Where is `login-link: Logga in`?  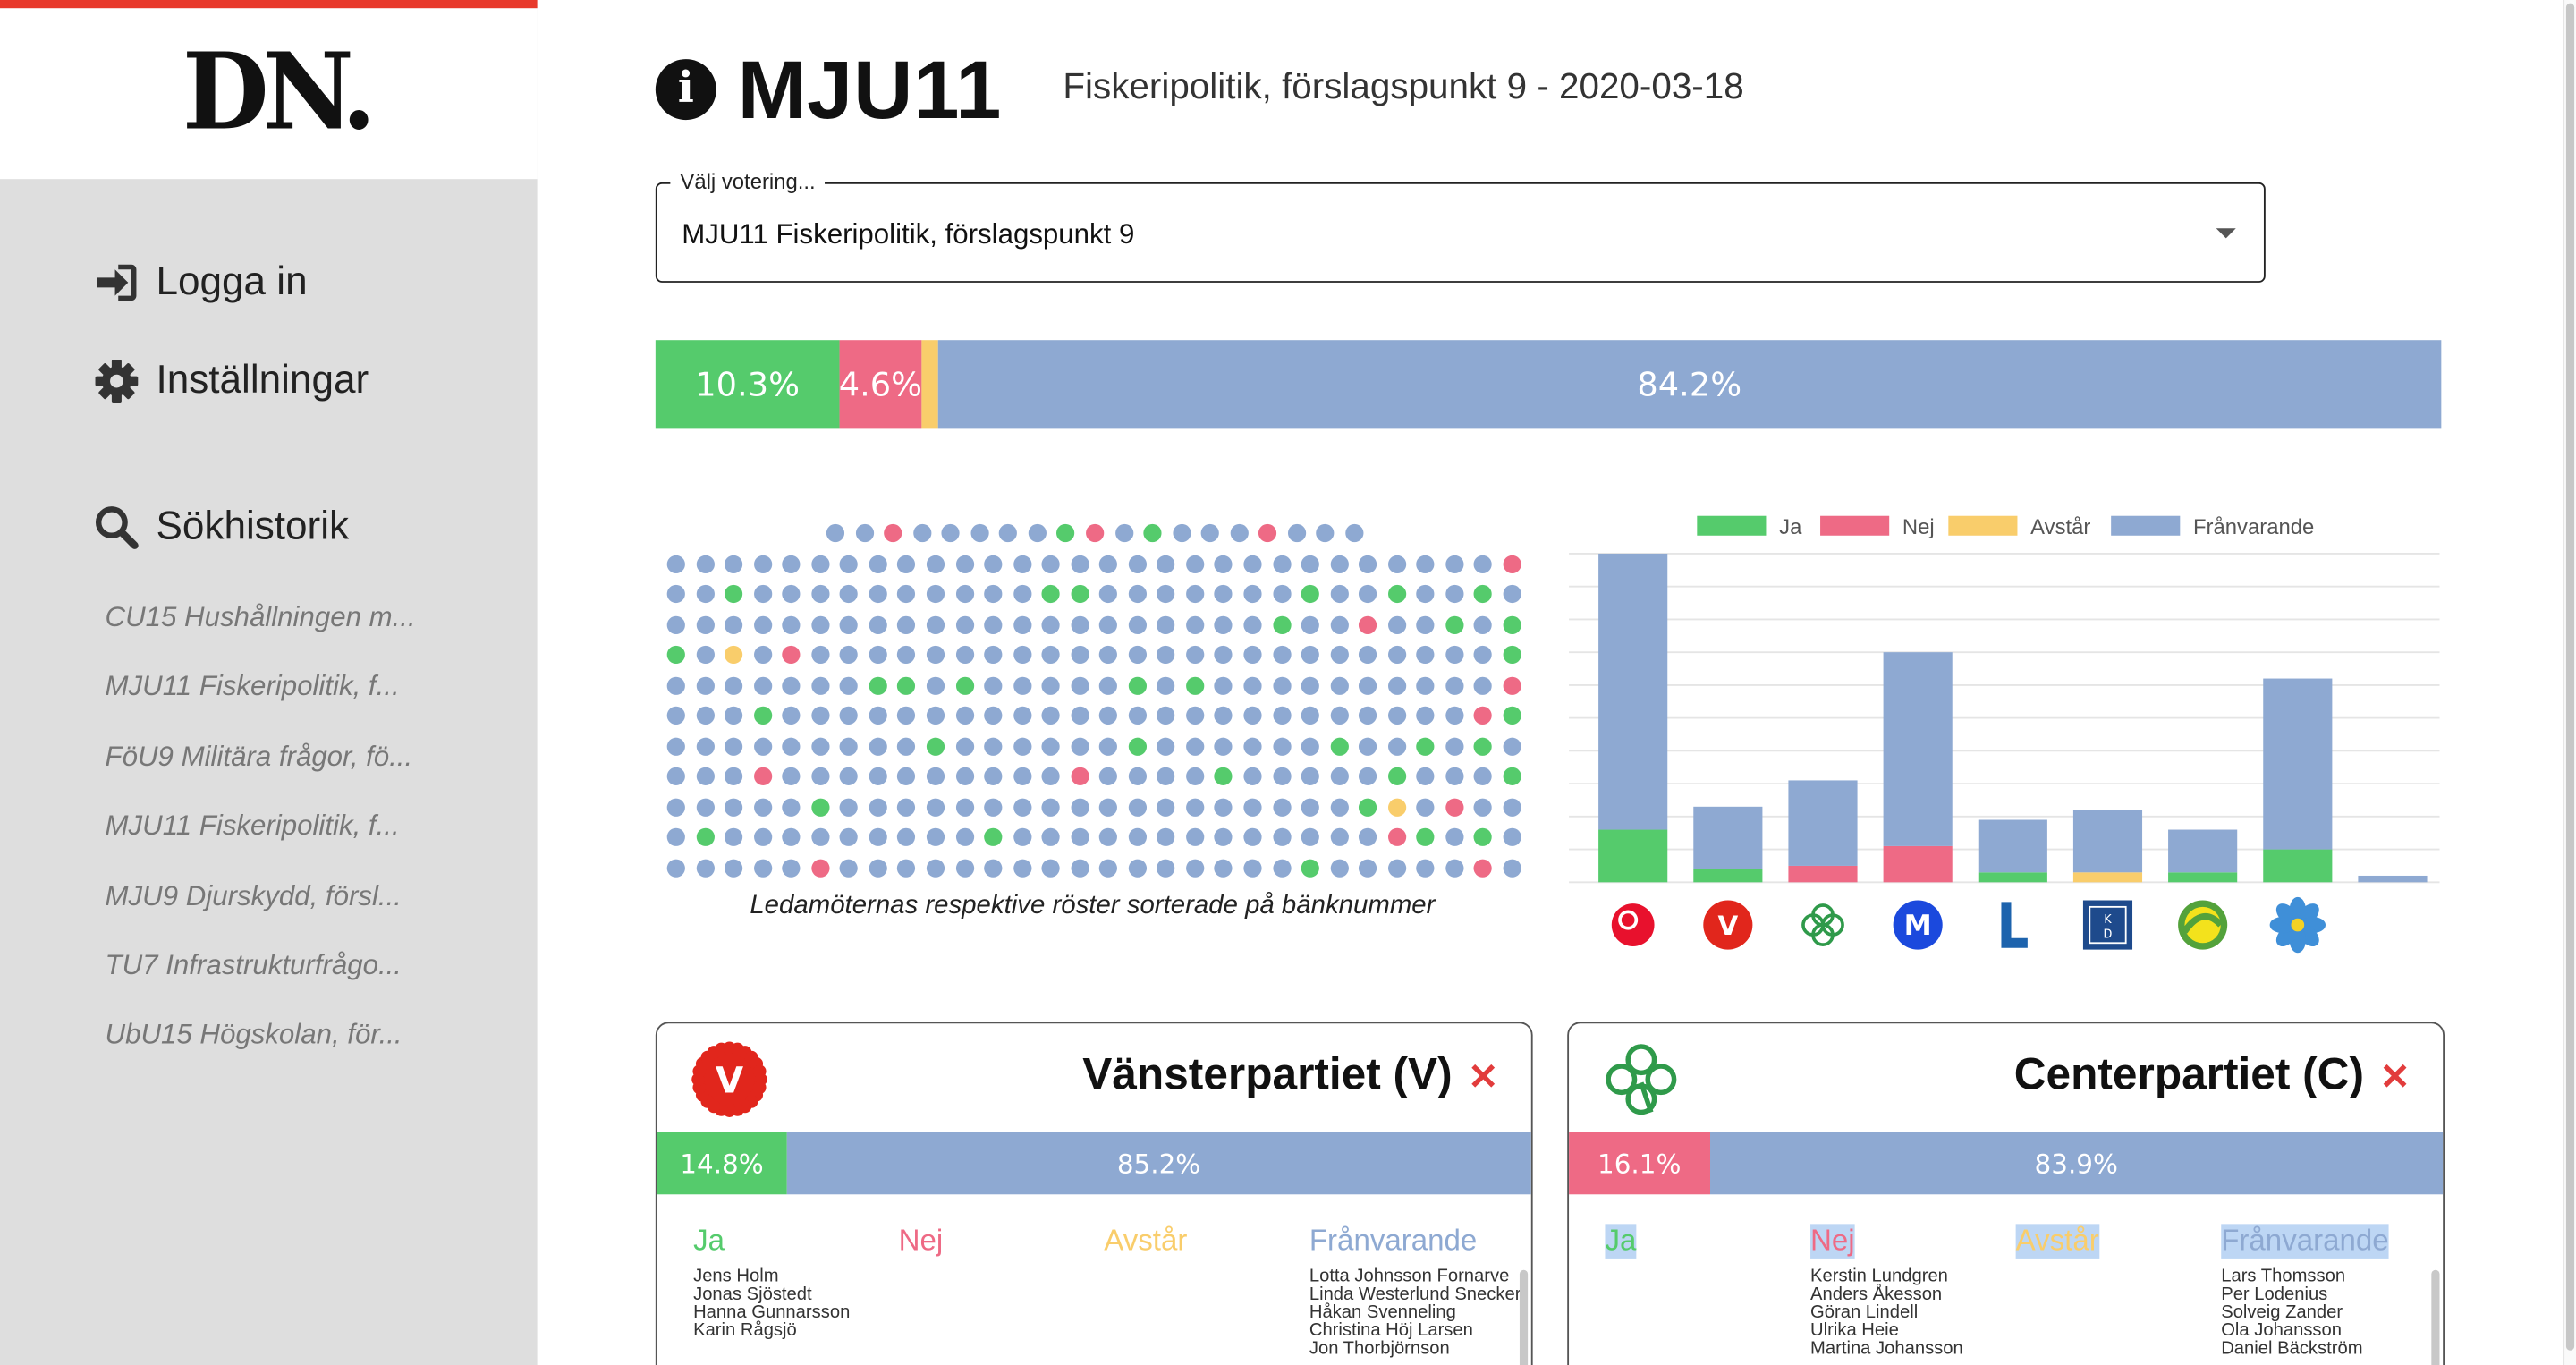
login-link: Logga in is located at coordinates (201, 282).